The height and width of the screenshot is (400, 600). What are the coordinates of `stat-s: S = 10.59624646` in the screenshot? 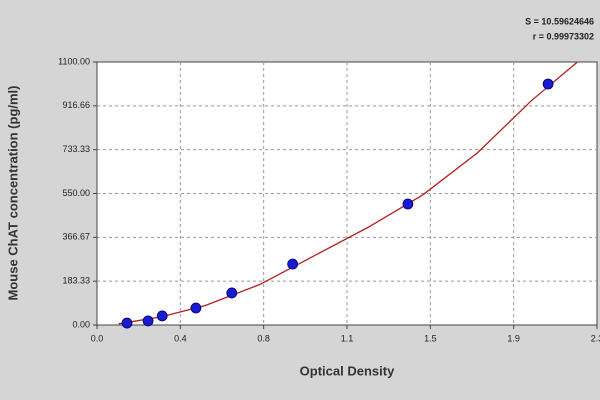 It's located at (559, 21).